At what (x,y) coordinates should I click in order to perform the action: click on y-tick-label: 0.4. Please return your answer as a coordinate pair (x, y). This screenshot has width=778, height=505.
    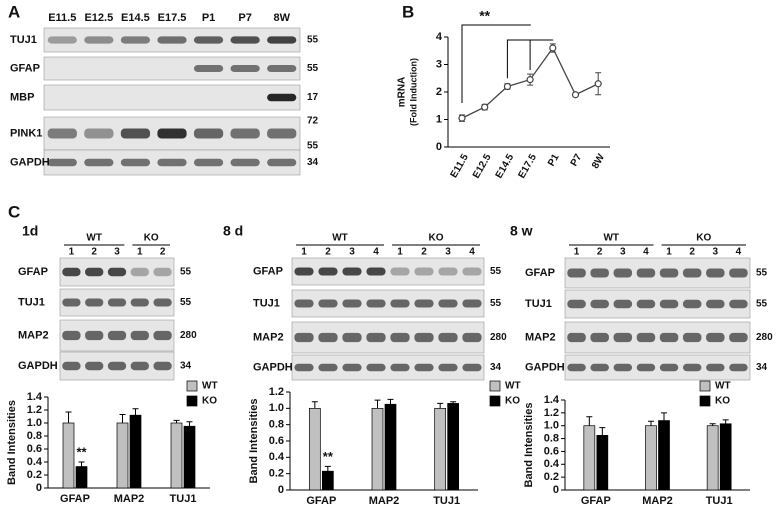
    Looking at the image, I should click on (277, 457).